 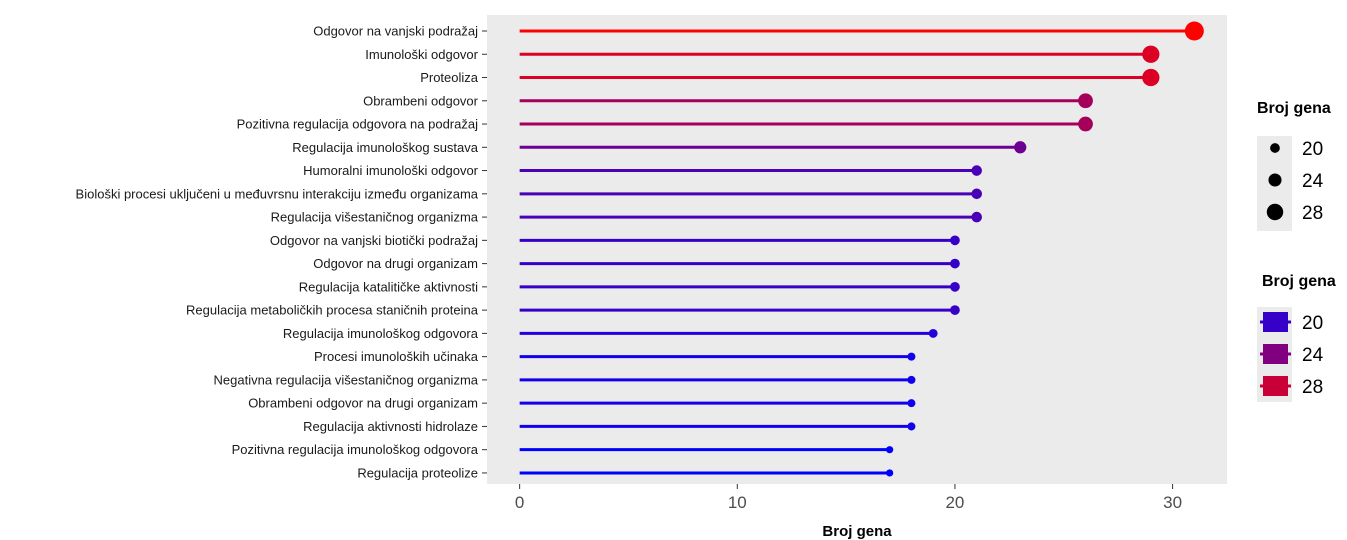 I want to click on x-axis: 0 10 20 30, so click(x=848, y=498).